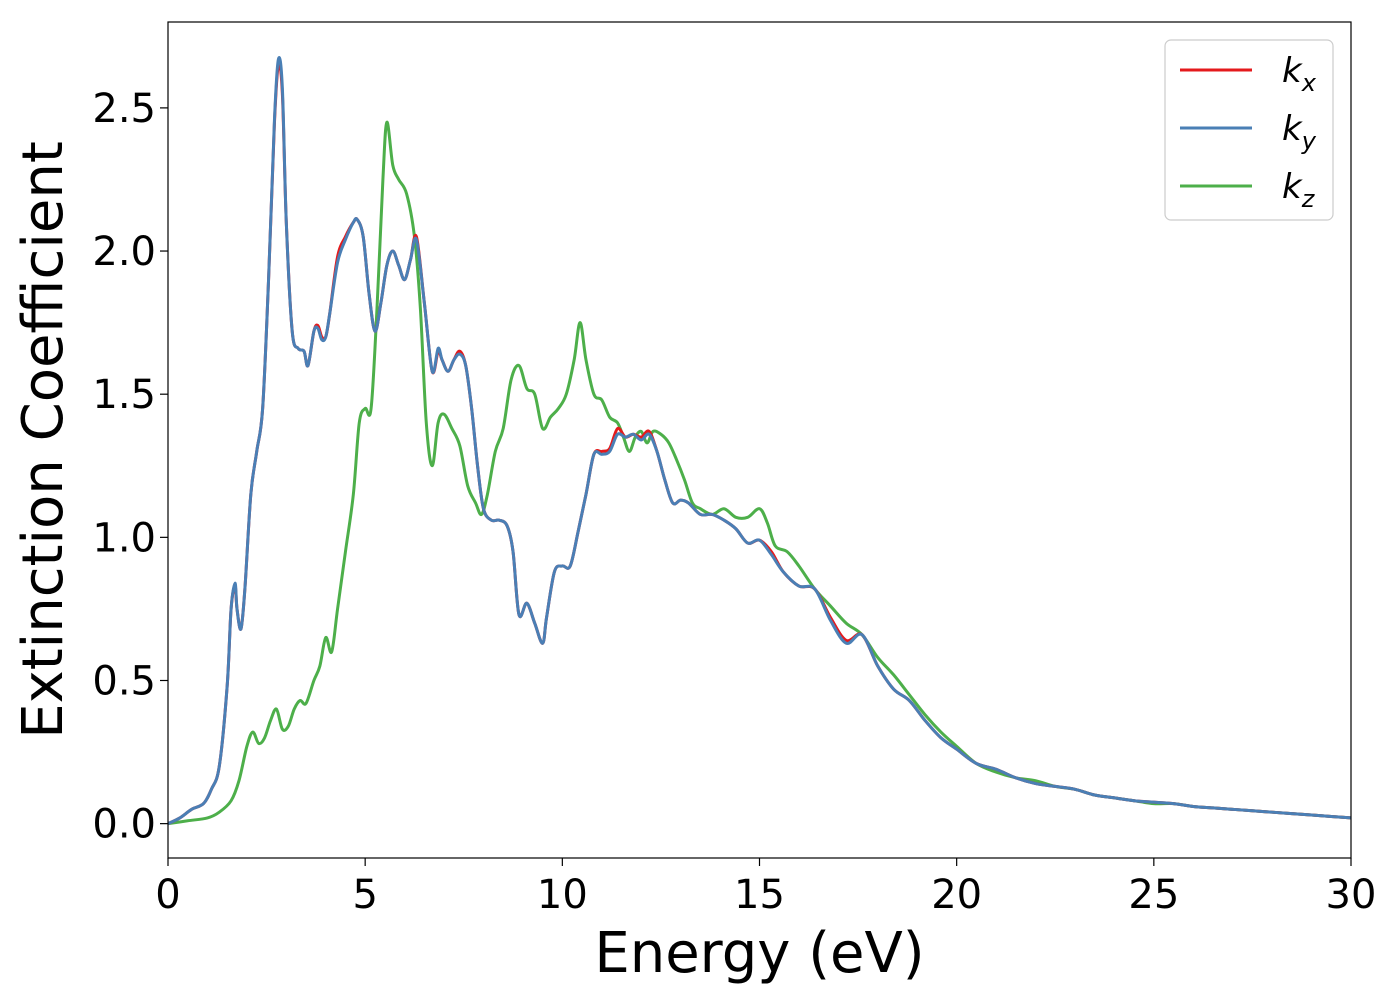  What do you see at coordinates (562, 895) in the screenshot?
I see `x-tick-label: 10` at bounding box center [562, 895].